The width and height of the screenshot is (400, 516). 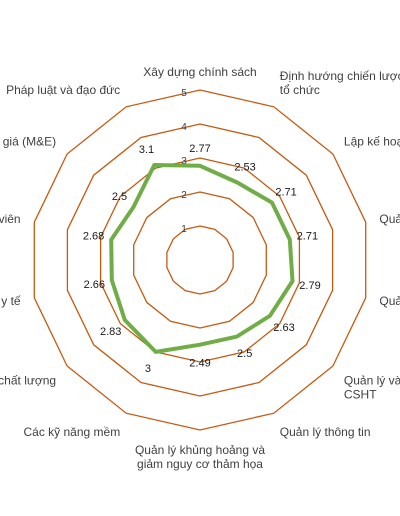 What do you see at coordinates (184, 229) in the screenshot?
I see `tick-label: 1` at bounding box center [184, 229].